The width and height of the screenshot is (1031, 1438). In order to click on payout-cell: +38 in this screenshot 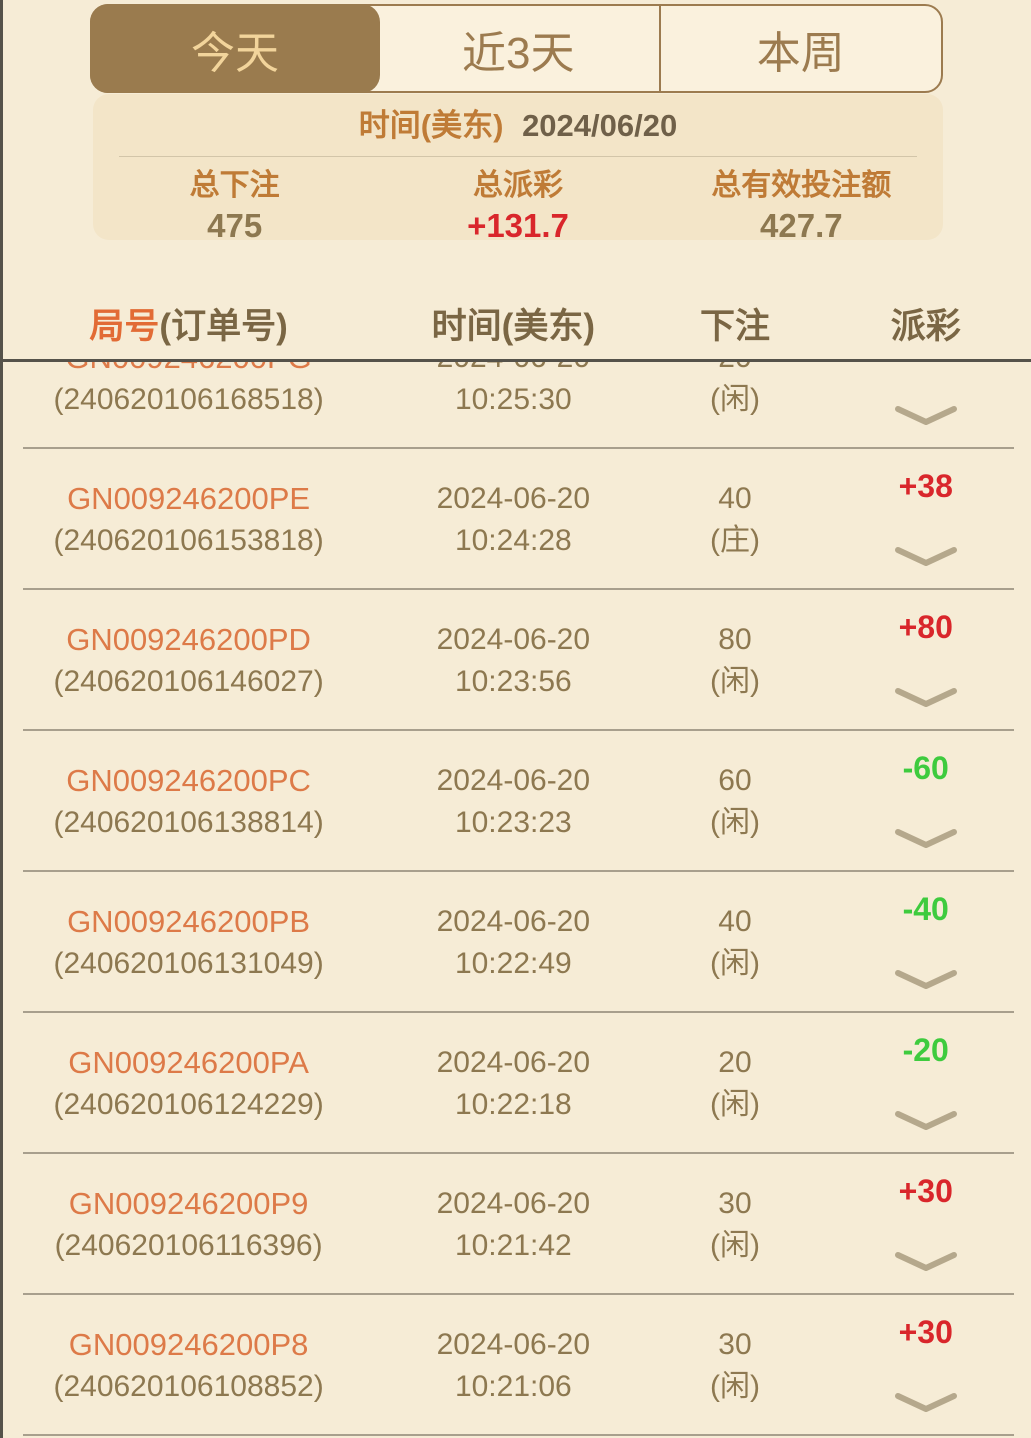, I will do `click(924, 519)`.